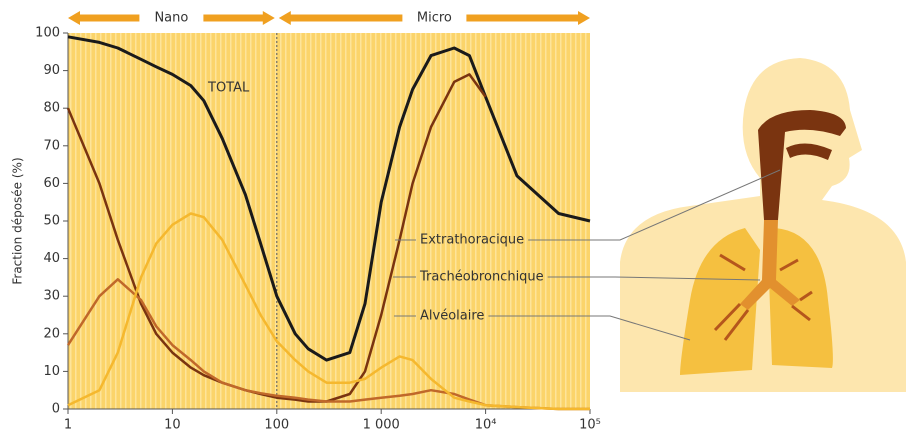  I want to click on series-label: Extrathoracique, so click(472, 240).